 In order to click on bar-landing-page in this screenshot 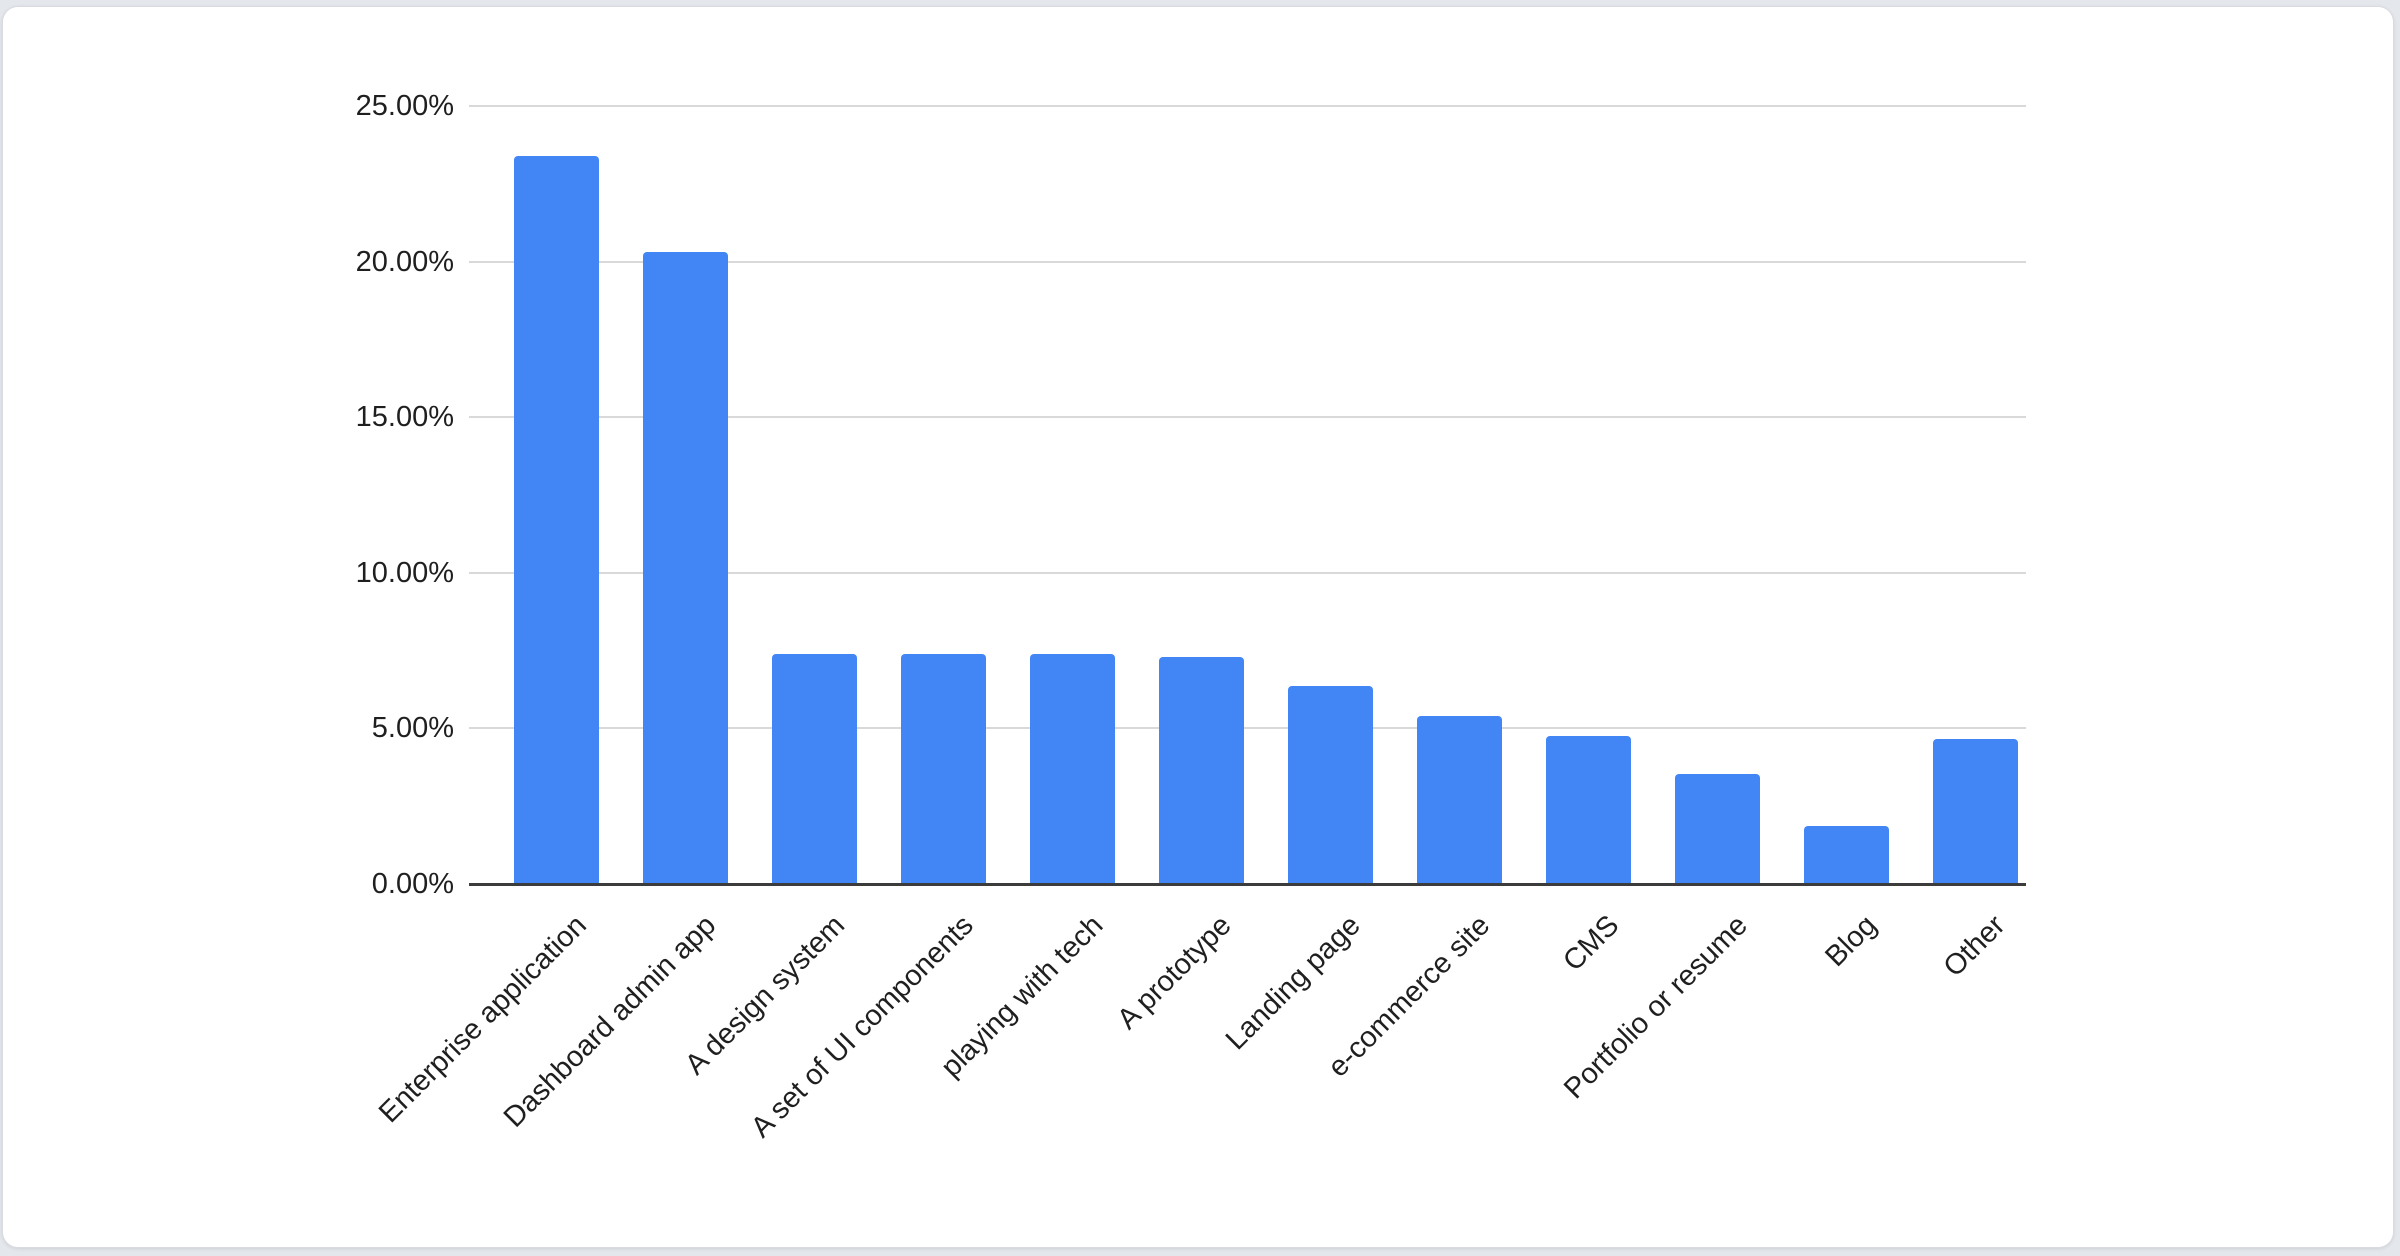, I will do `click(1330, 785)`.